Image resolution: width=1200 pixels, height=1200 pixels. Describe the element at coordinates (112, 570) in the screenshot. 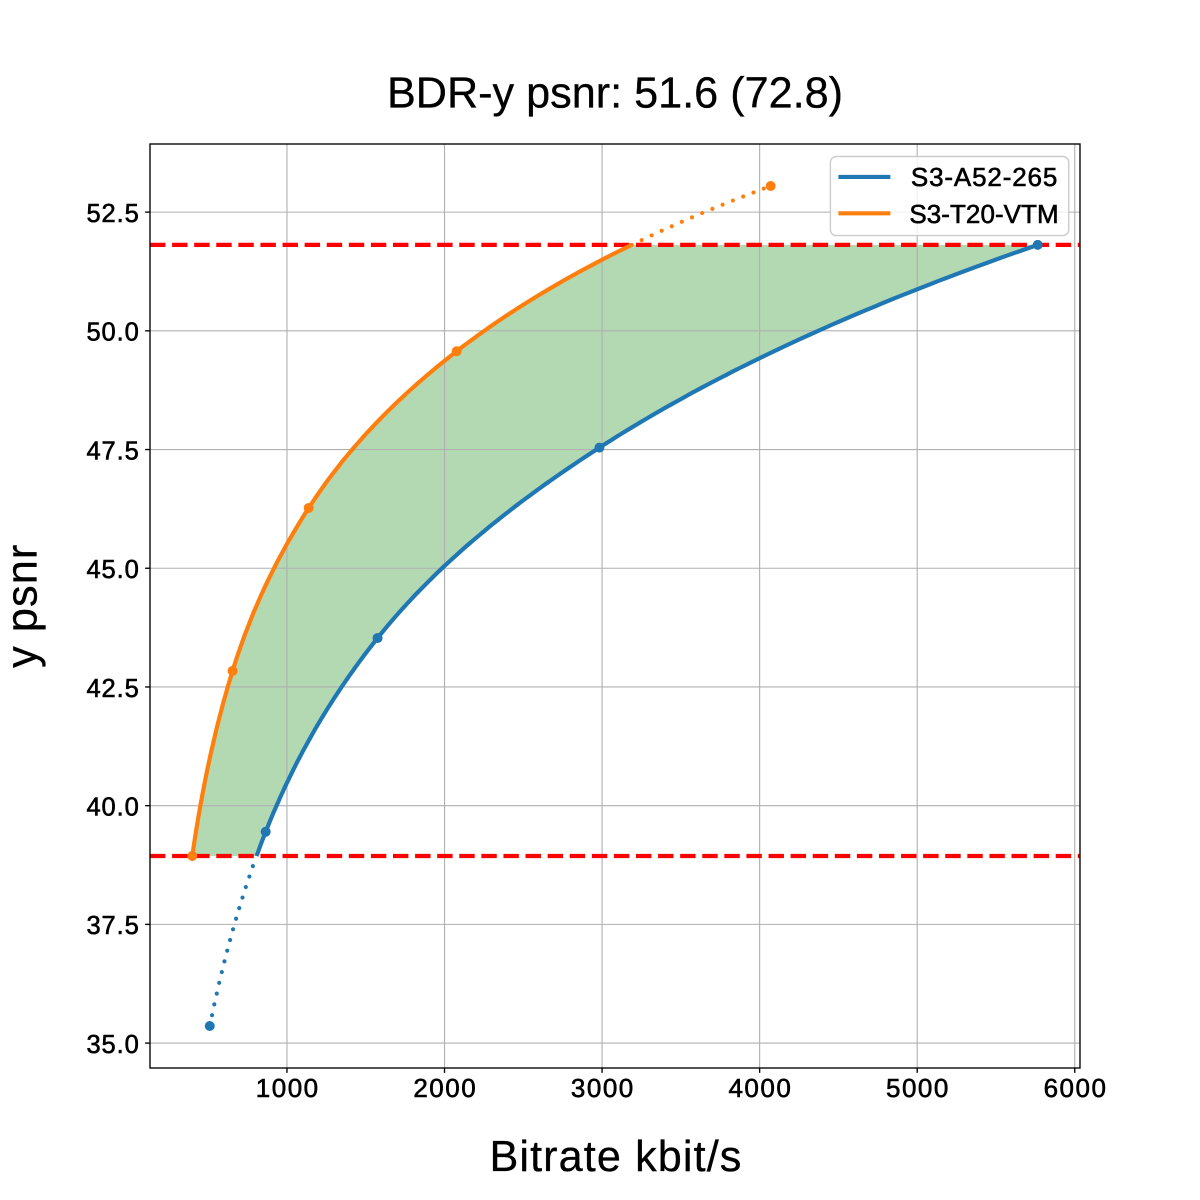

I see `svg-text: 45.0` at that location.